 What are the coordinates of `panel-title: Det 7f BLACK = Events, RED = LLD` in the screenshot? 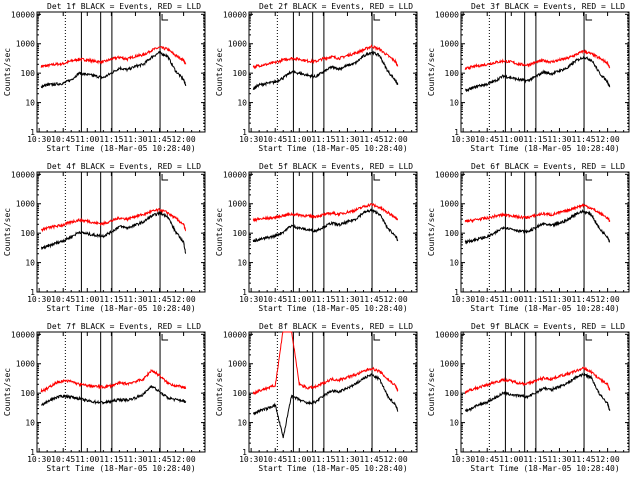 It's located at (124, 326).